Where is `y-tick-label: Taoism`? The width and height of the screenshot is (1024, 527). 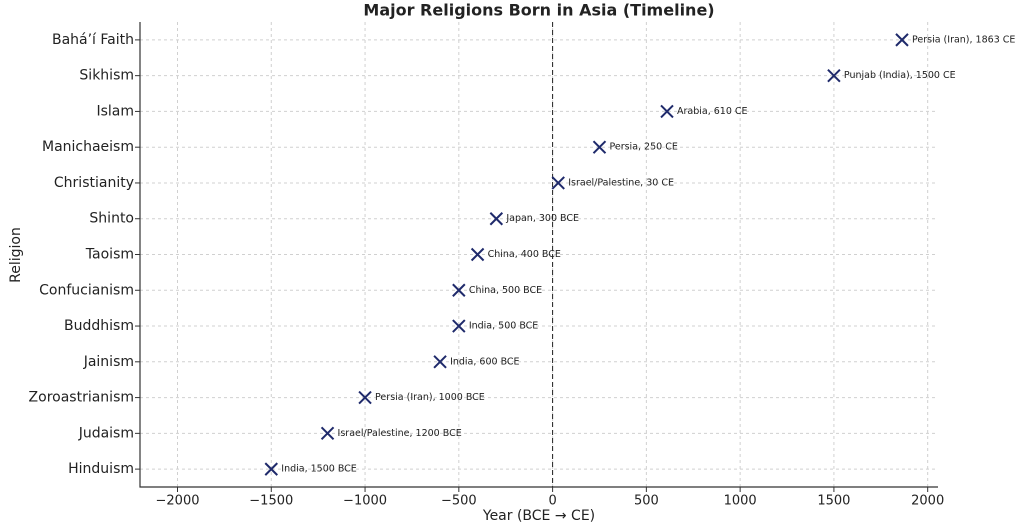
y-tick-label: Taoism is located at coordinates (109, 255).